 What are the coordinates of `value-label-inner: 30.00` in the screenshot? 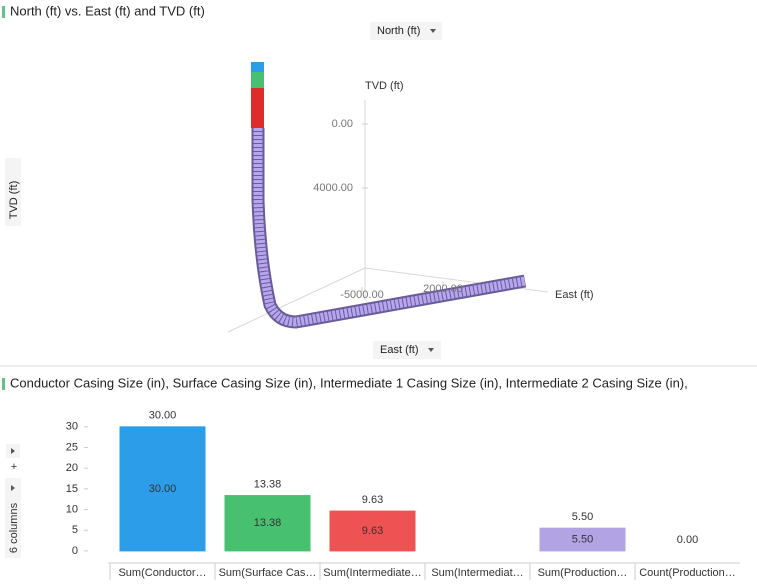 It's located at (163, 489).